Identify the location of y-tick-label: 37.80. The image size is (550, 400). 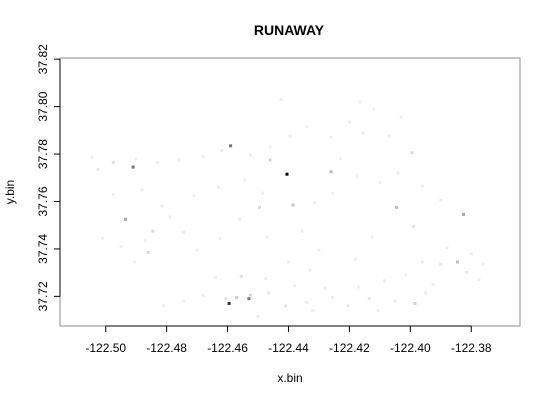
(43, 106).